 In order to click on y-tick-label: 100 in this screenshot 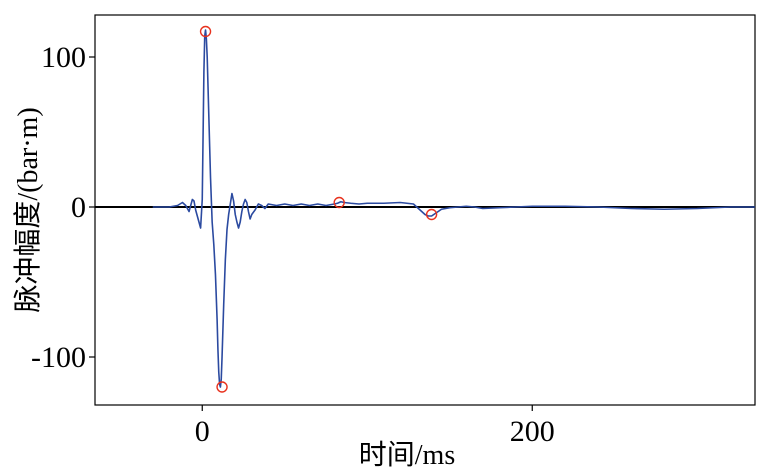, I will do `click(63, 57)`.